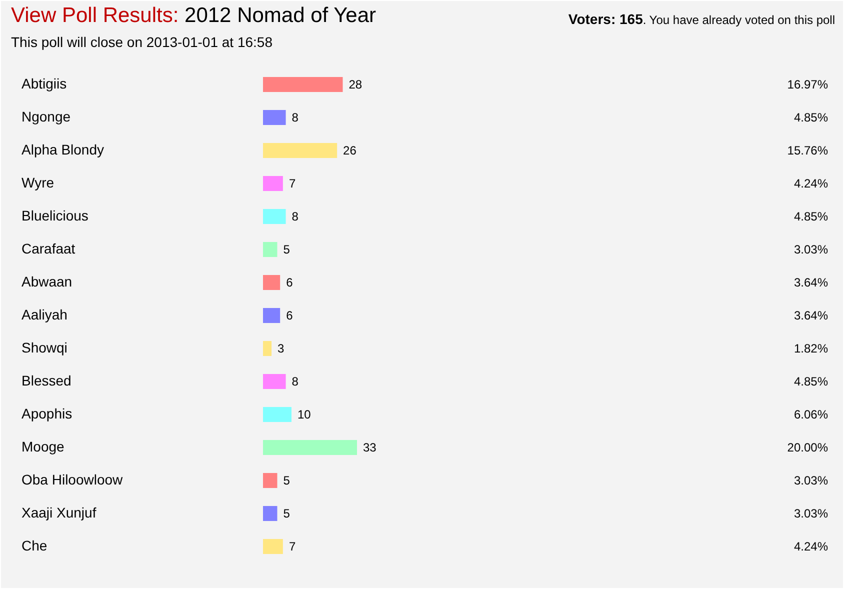 This screenshot has width=845, height=589. I want to click on chart-title: View Poll Results: 2012 Nomad of Year, so click(193, 15).